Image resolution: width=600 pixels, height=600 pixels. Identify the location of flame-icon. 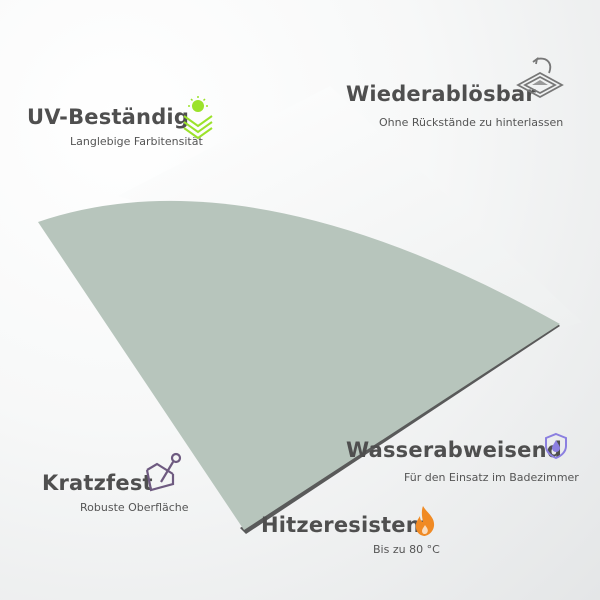
(425, 521).